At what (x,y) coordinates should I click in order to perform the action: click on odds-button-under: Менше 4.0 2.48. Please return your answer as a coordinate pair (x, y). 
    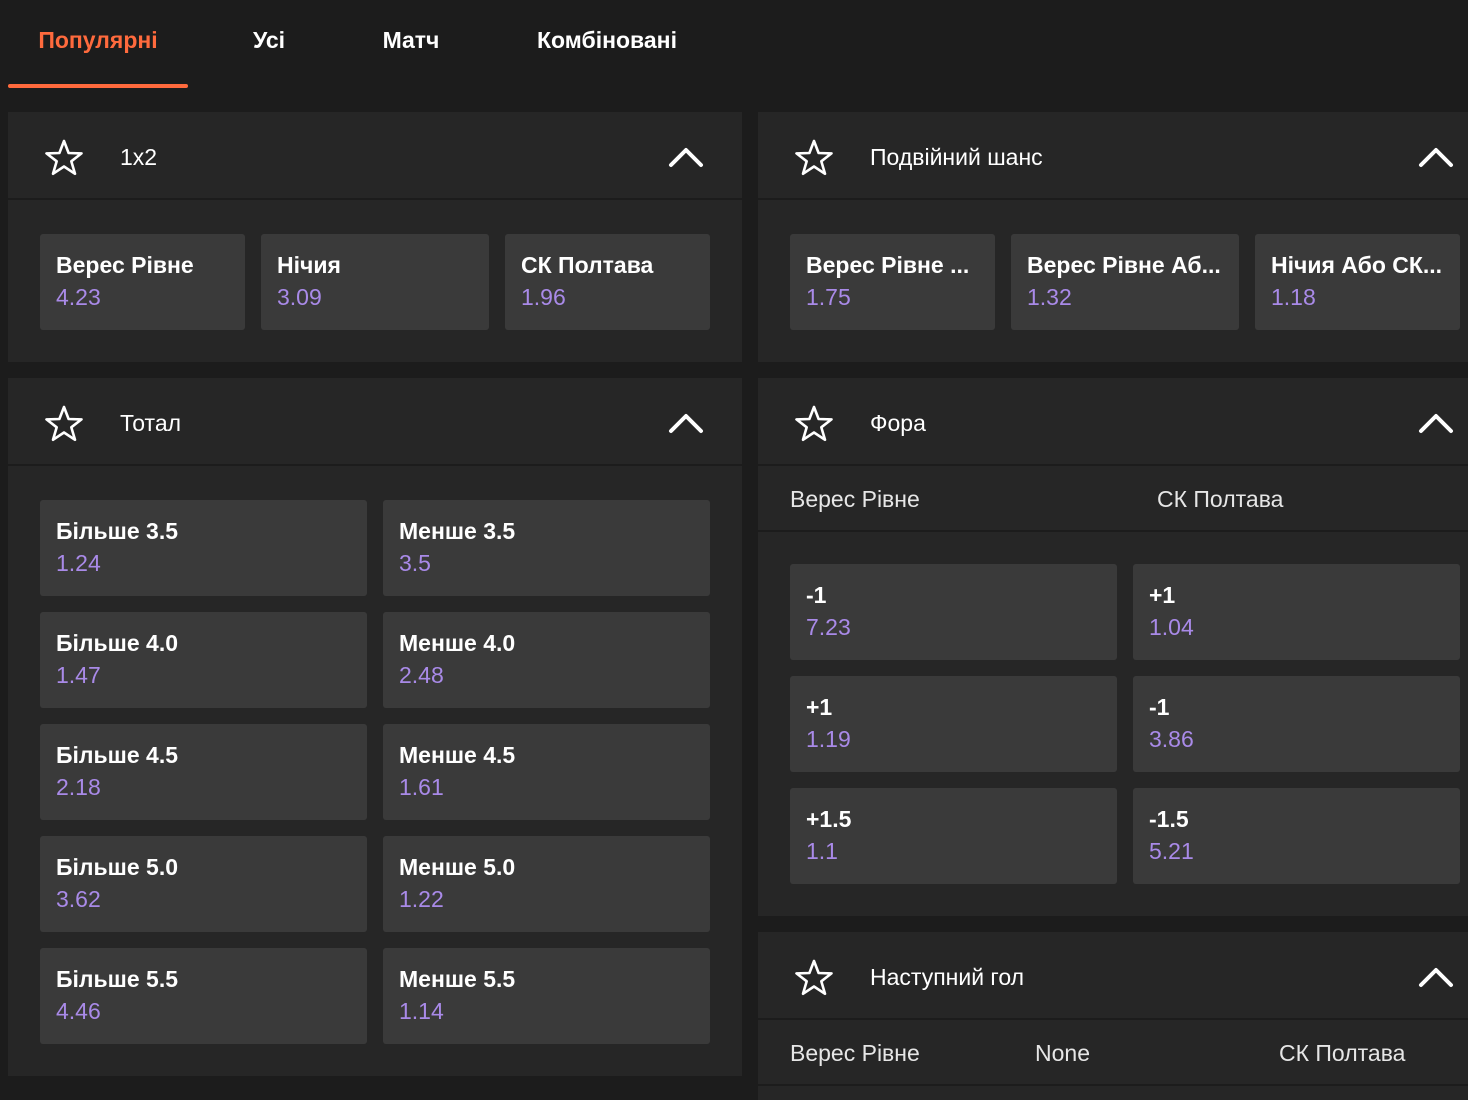
    Looking at the image, I should click on (546, 660).